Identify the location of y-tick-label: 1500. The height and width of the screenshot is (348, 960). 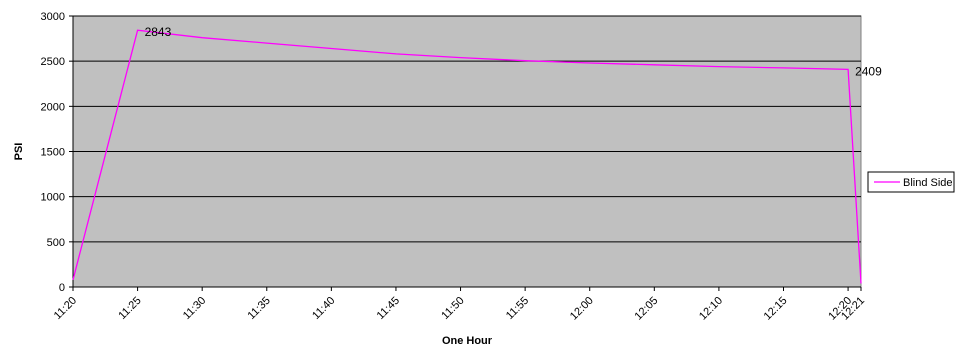
(53, 153).